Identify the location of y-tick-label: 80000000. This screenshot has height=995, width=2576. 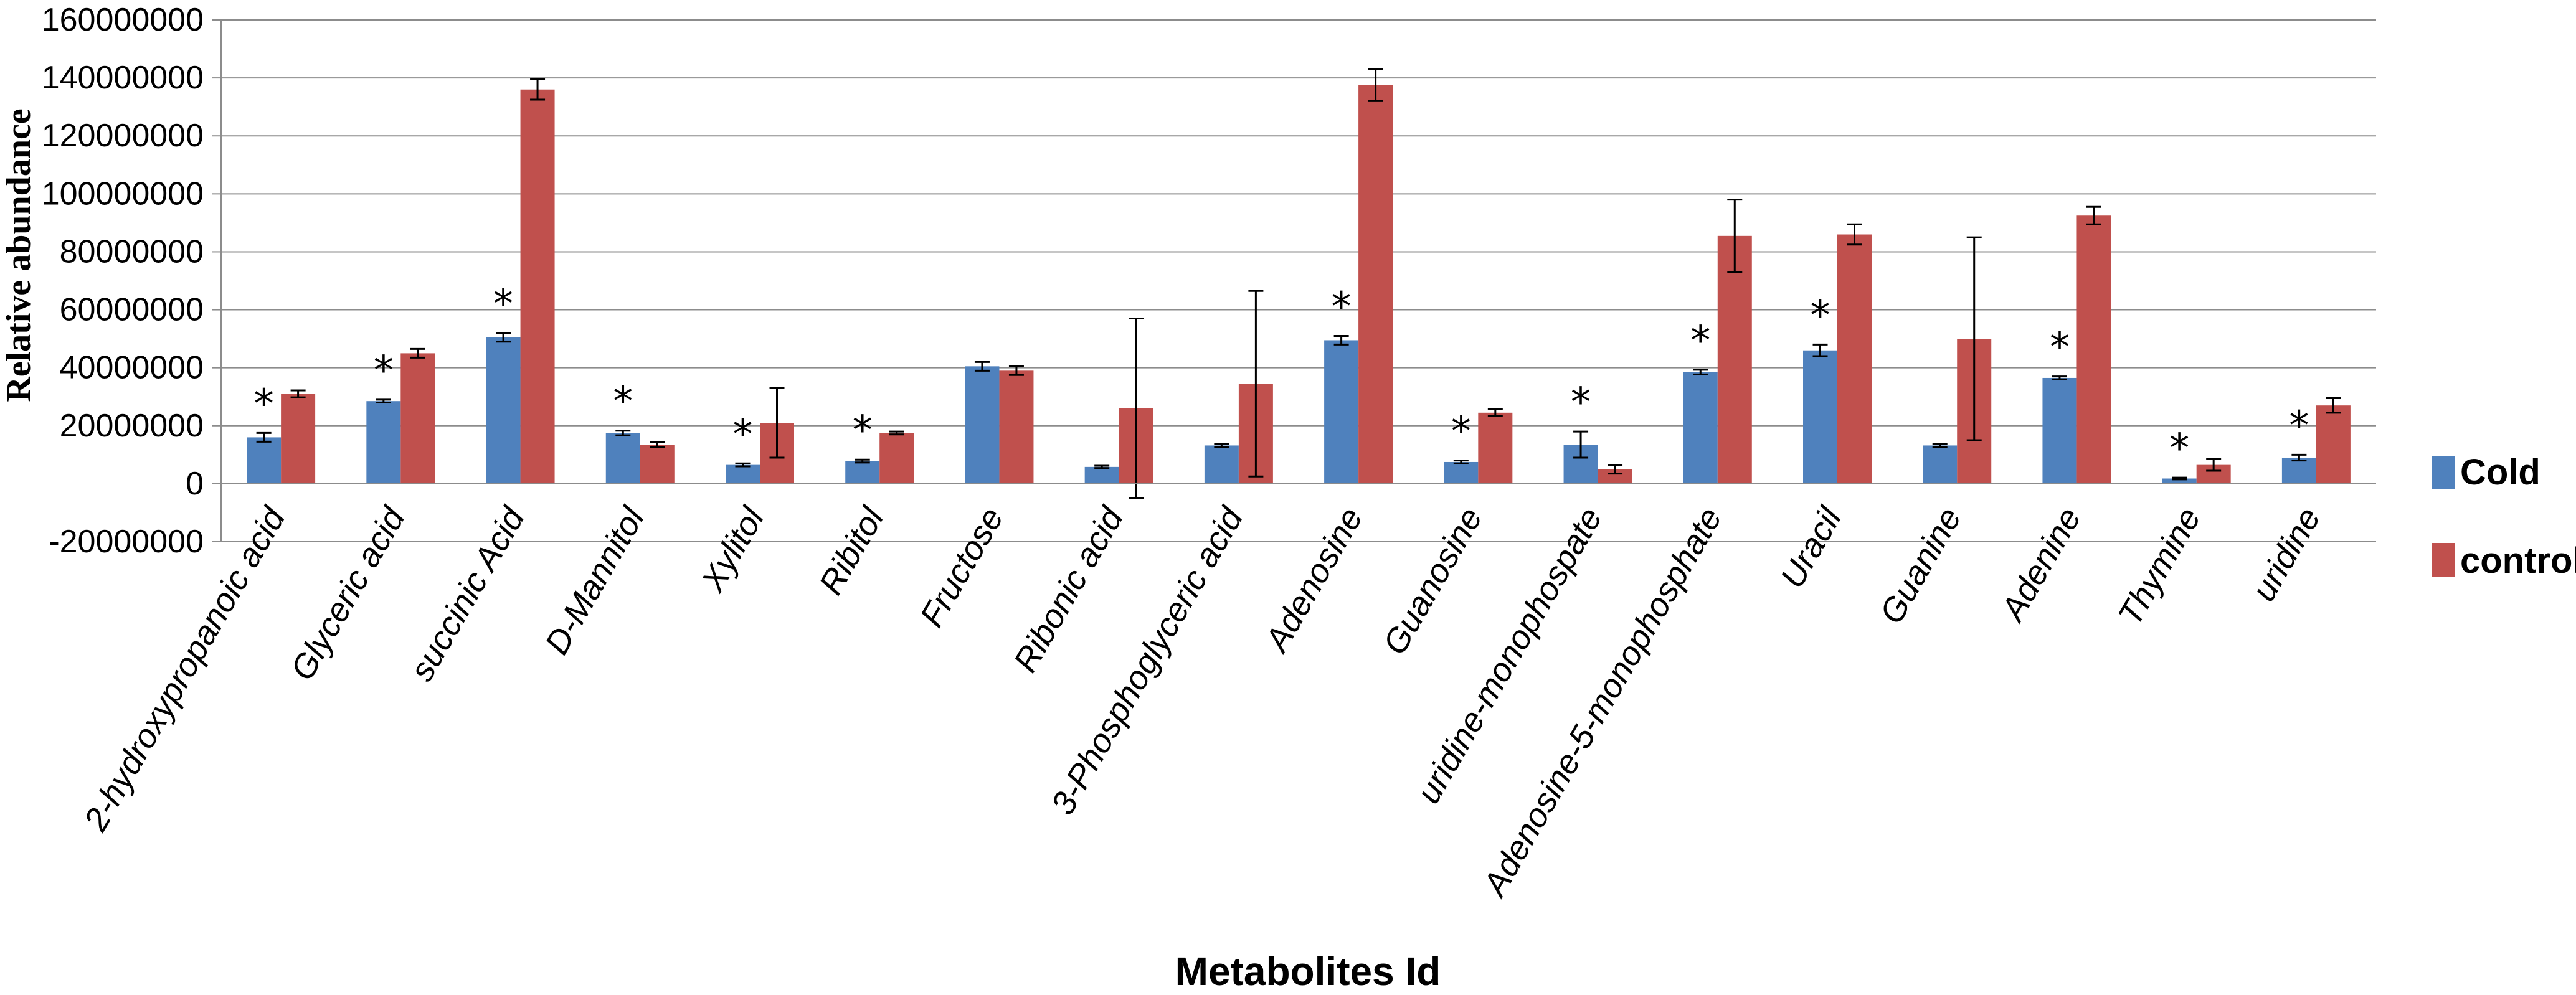
(132, 251).